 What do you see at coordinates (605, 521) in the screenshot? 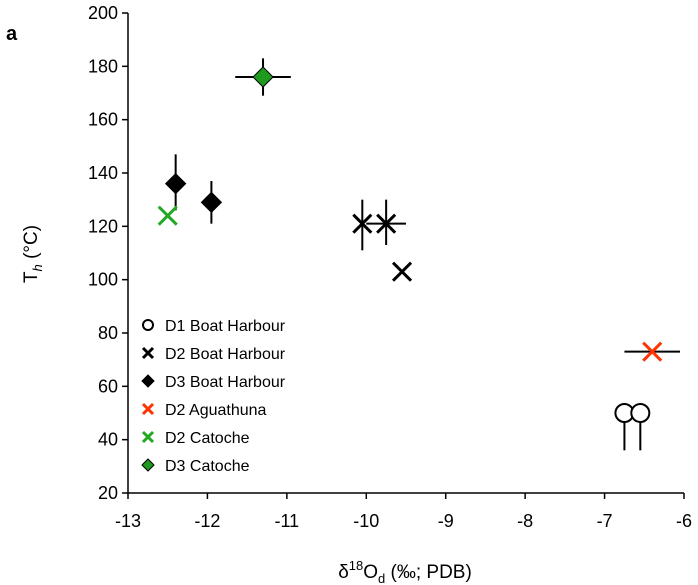
I see `x-tick-label: -7` at bounding box center [605, 521].